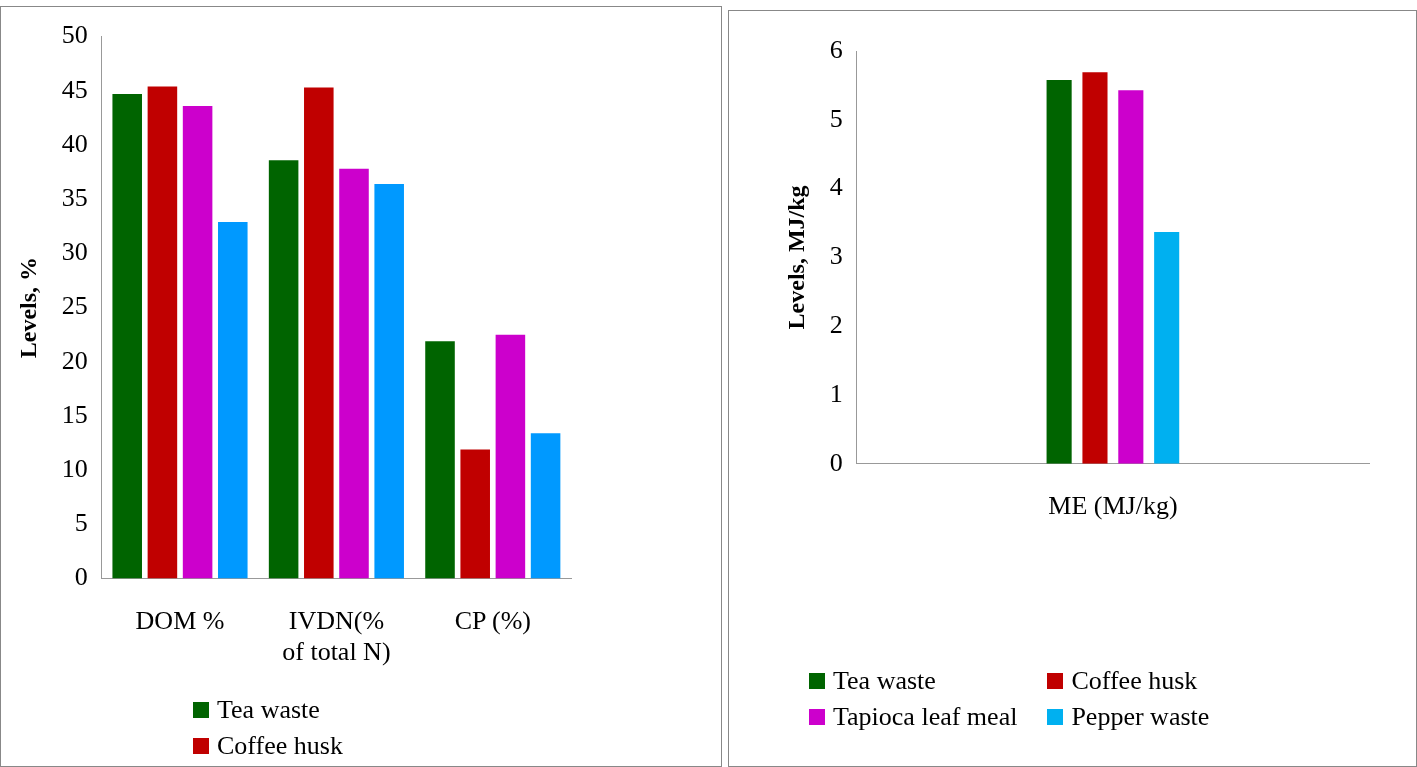 This screenshot has height=767, width=1417. What do you see at coordinates (492, 621) in the screenshot?
I see `x-tick-label: CP (%)` at bounding box center [492, 621].